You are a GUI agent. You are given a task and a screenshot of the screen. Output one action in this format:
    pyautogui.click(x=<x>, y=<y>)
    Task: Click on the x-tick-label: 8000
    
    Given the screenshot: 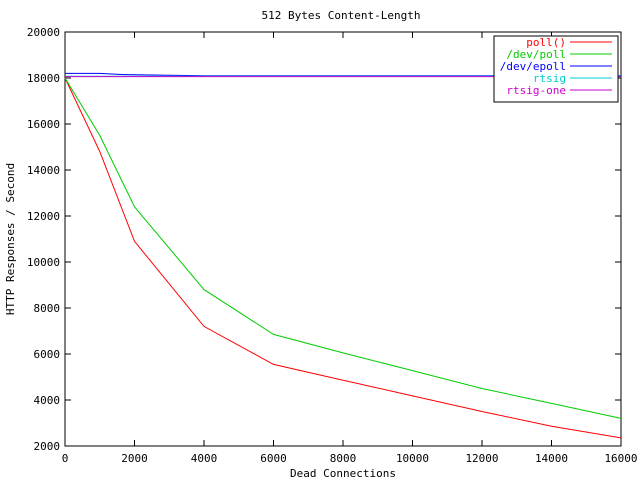 What is the action you would take?
    pyautogui.click(x=343, y=458)
    